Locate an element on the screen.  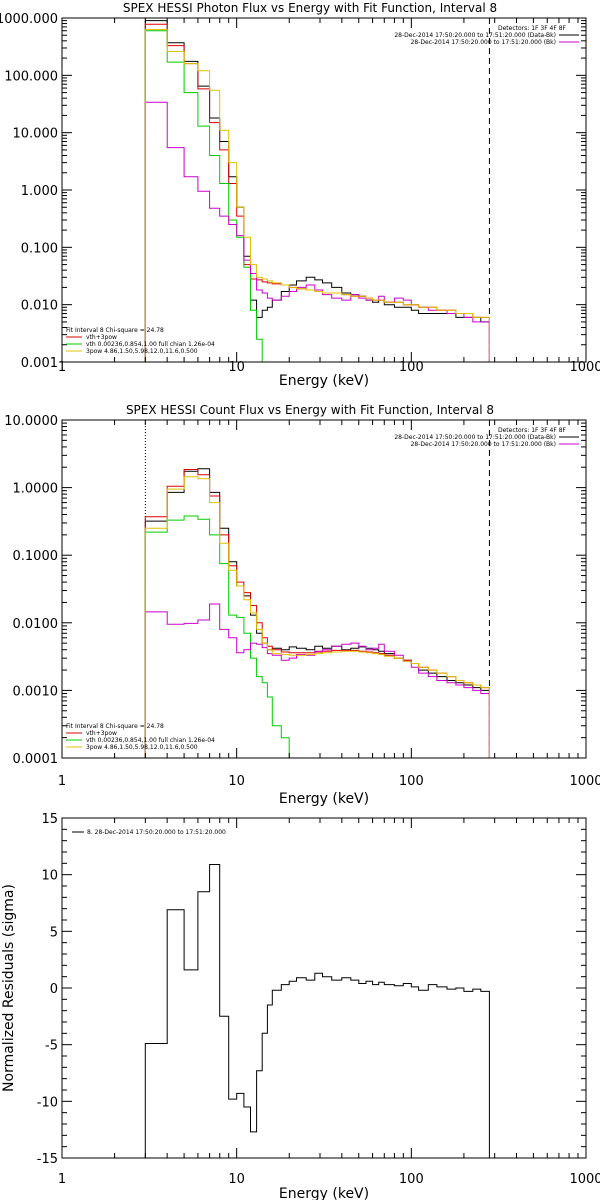
y-tick-label: 0.1000 is located at coordinates (36, 556).